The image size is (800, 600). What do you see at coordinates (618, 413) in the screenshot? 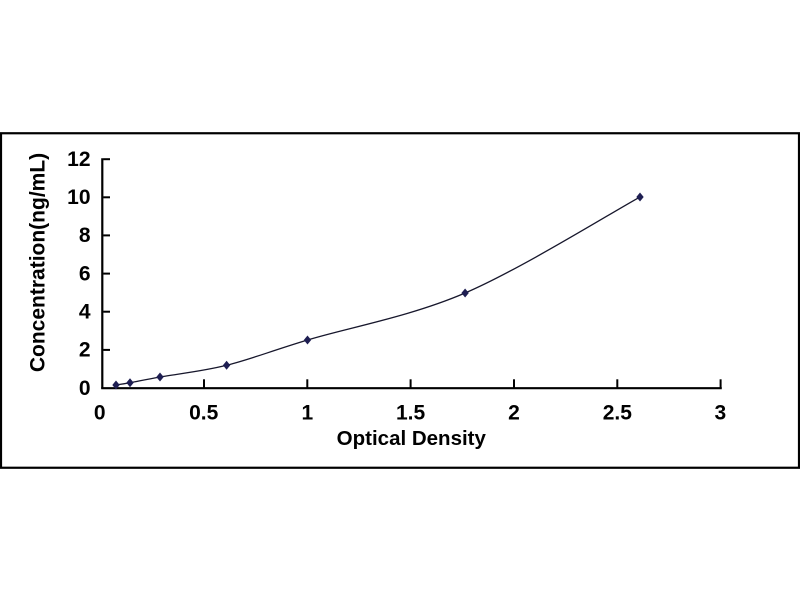
I see `svg-text: 2.5` at bounding box center [618, 413].